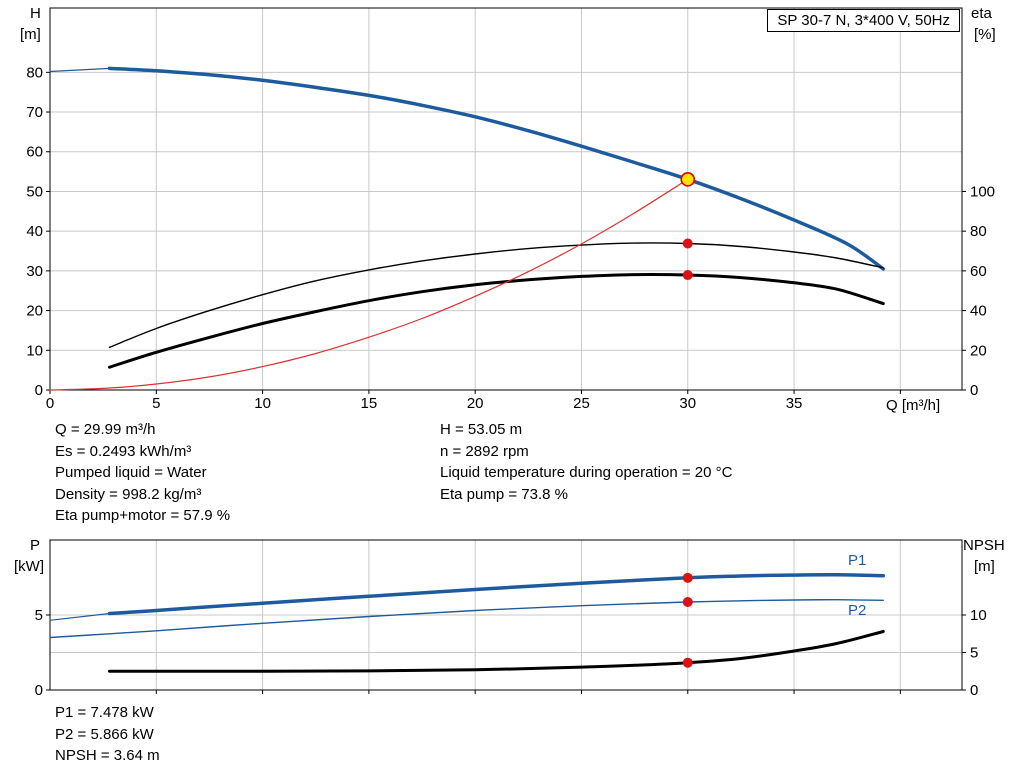 The image size is (1024, 781). I want to click on right-tick-label: 20, so click(978, 350).